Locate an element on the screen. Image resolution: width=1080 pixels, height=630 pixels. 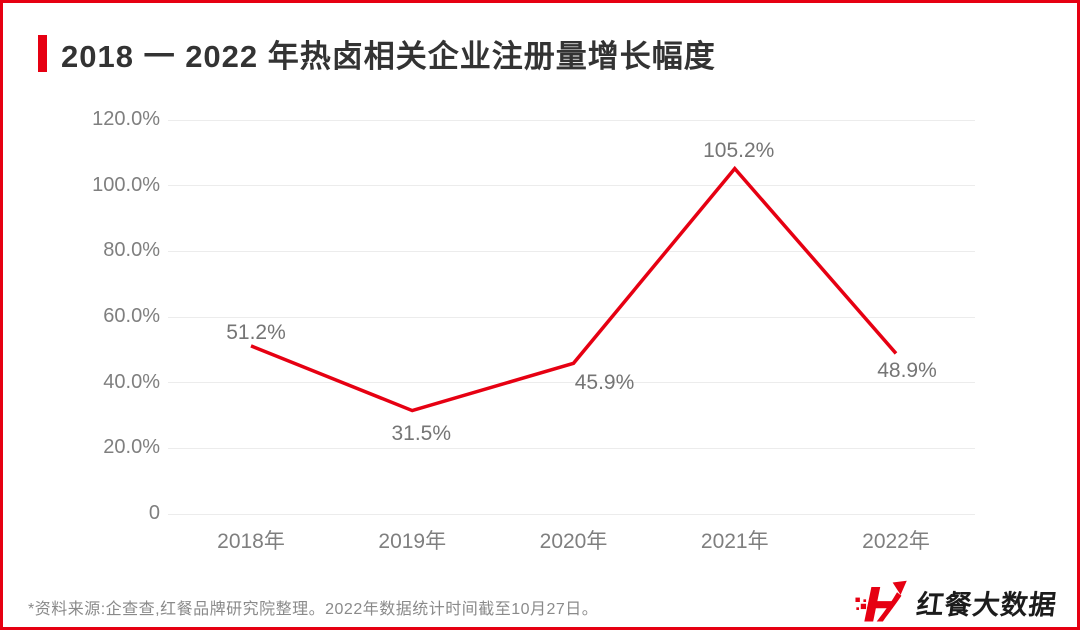
y-axis-tick-label: 40.0% is located at coordinates (131, 381).